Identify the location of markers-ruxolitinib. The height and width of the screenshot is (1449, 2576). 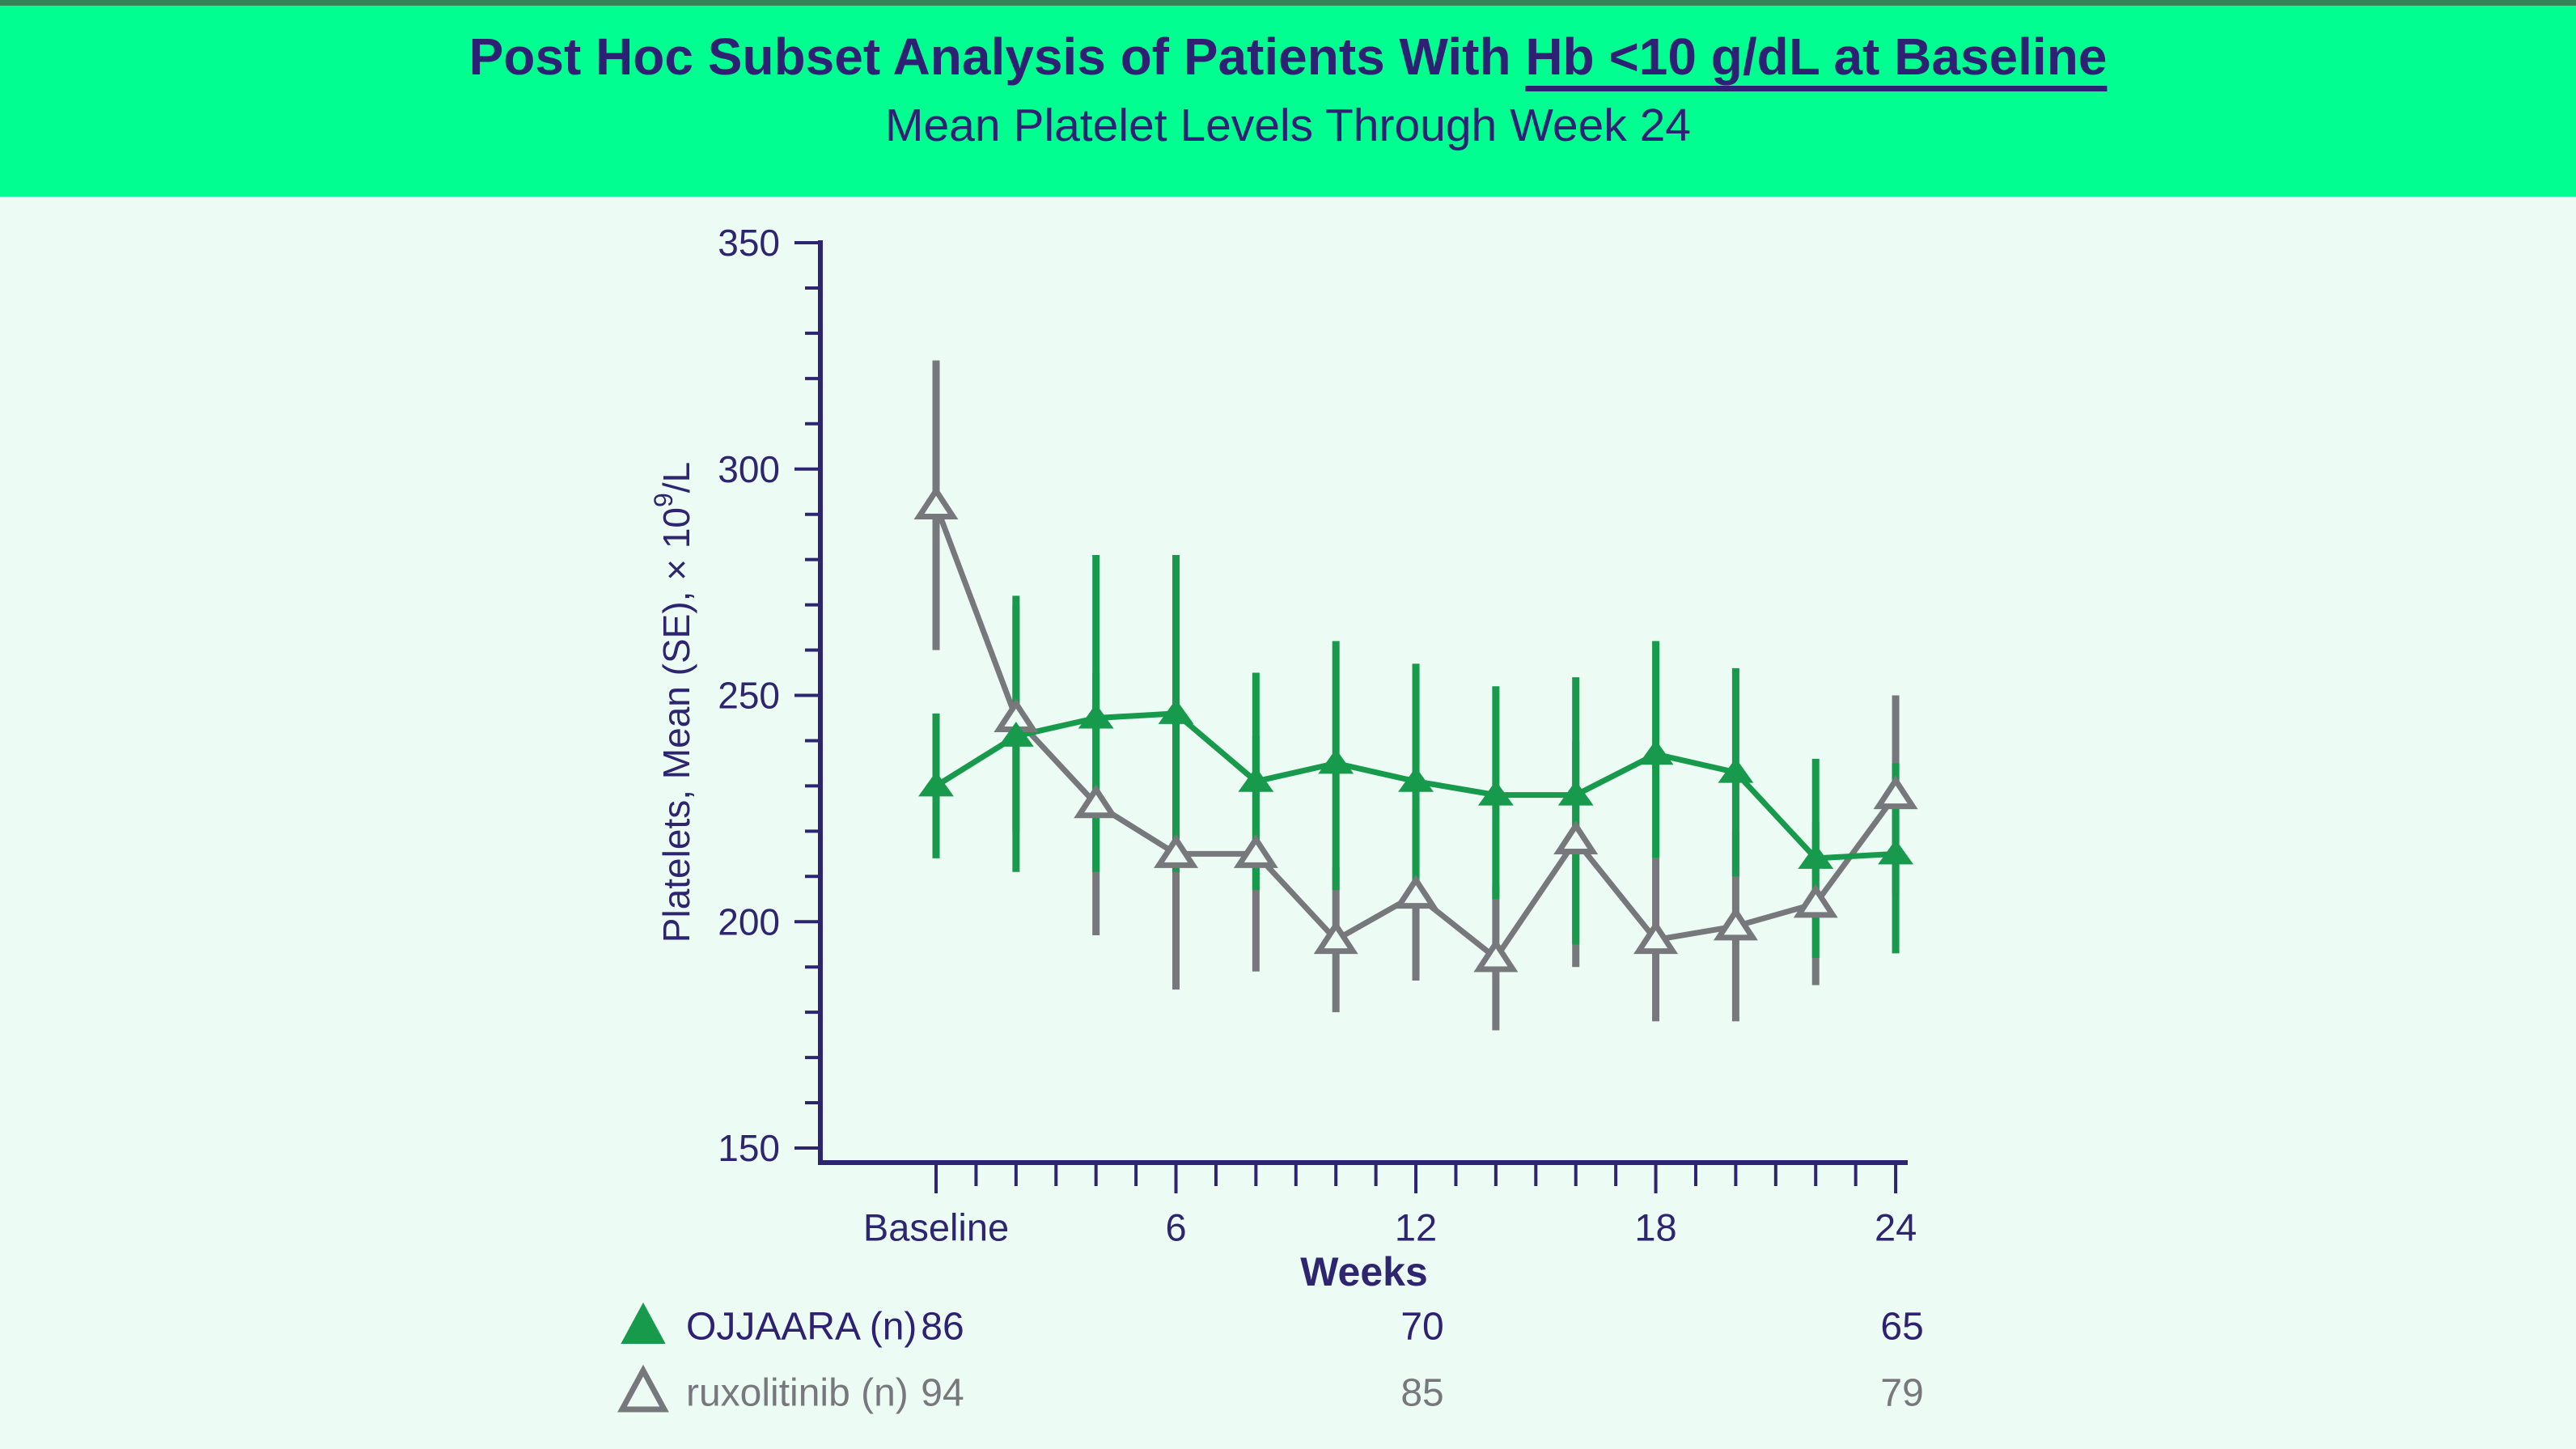
(1415, 728).